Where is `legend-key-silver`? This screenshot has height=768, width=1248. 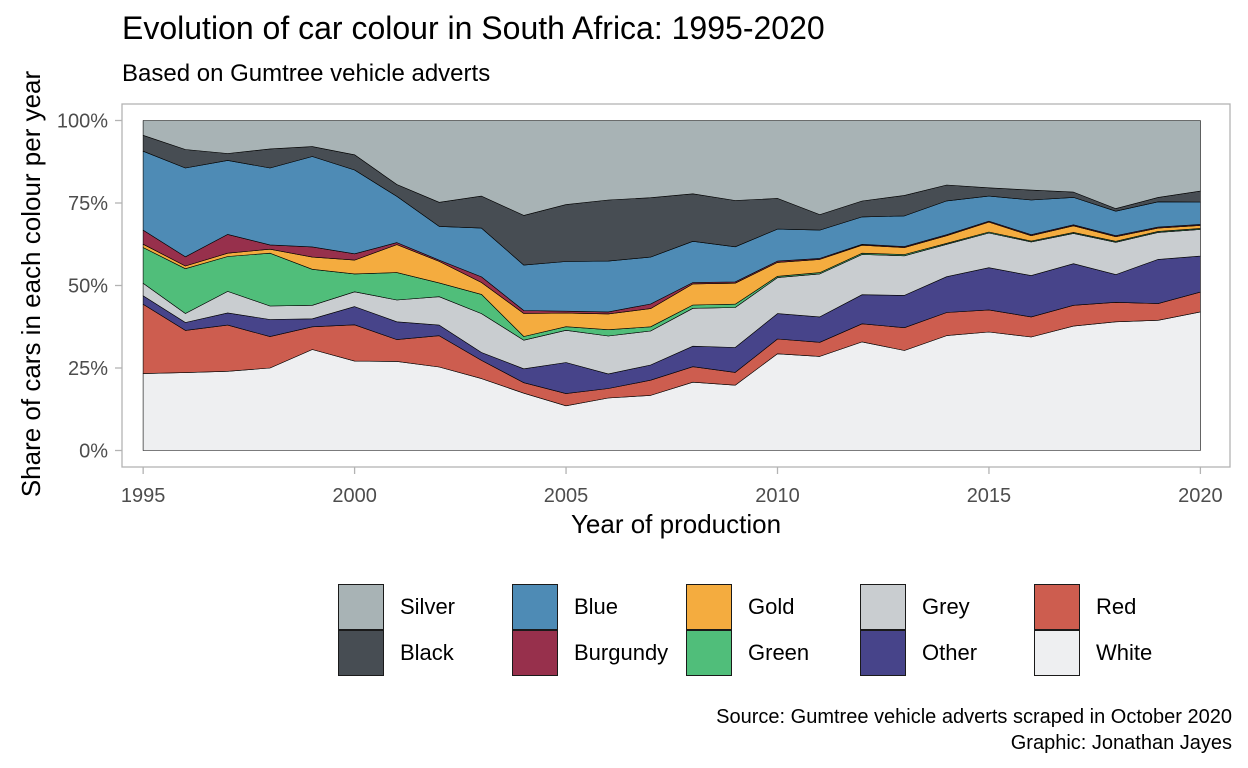
legend-key-silver is located at coordinates (361, 607).